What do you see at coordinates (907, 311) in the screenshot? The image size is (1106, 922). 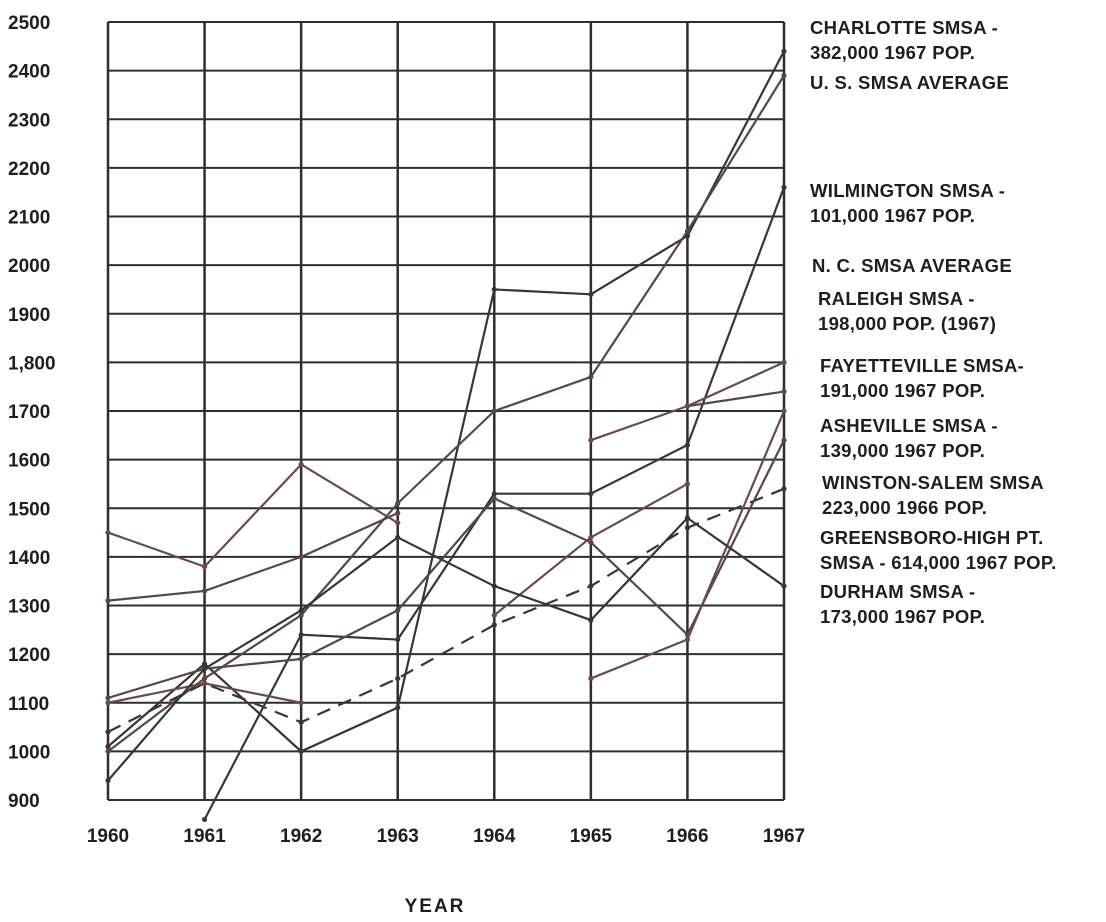 I see `legend-entry: RALEIGH SMSA - 198,000 POP. (1967)` at bounding box center [907, 311].